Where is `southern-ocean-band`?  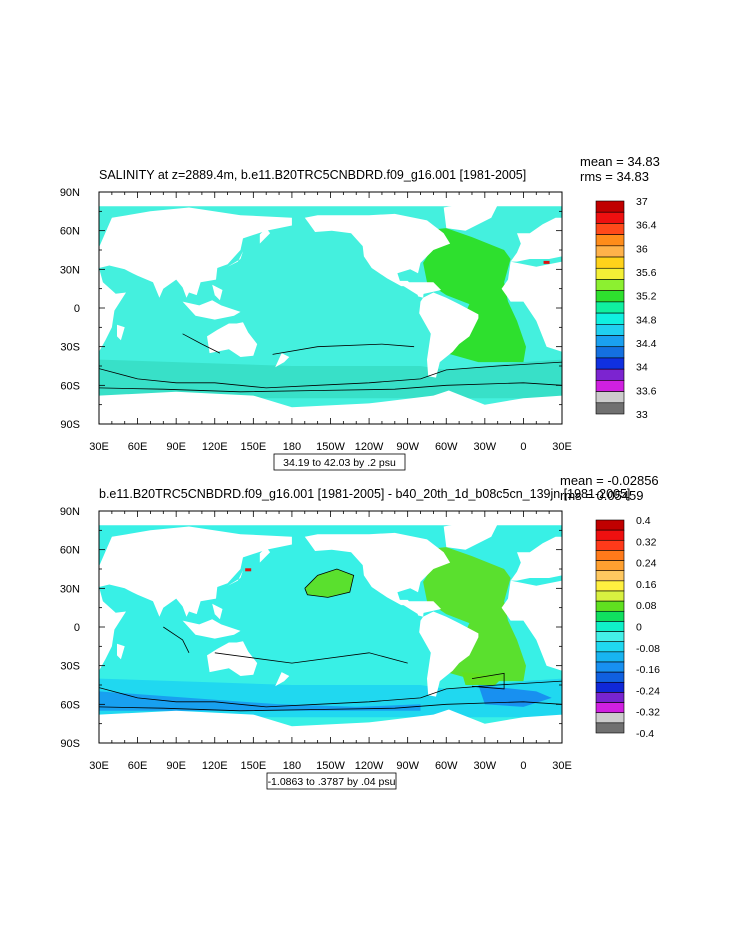 southern-ocean-band is located at coordinates (330, 379).